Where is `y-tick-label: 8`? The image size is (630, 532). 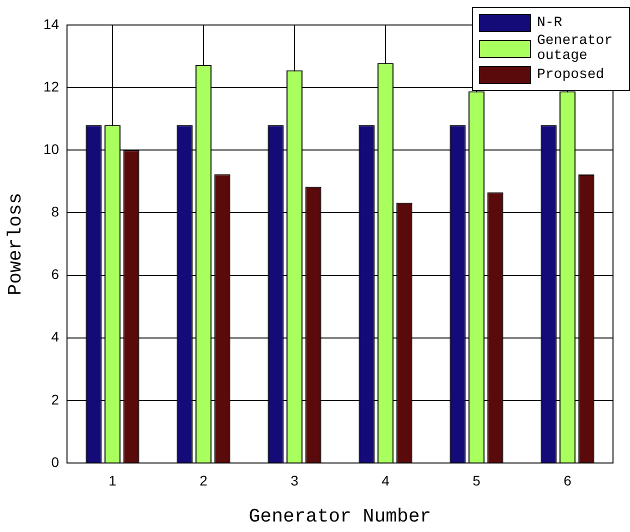 y-tick-label: 8 is located at coordinates (55, 212).